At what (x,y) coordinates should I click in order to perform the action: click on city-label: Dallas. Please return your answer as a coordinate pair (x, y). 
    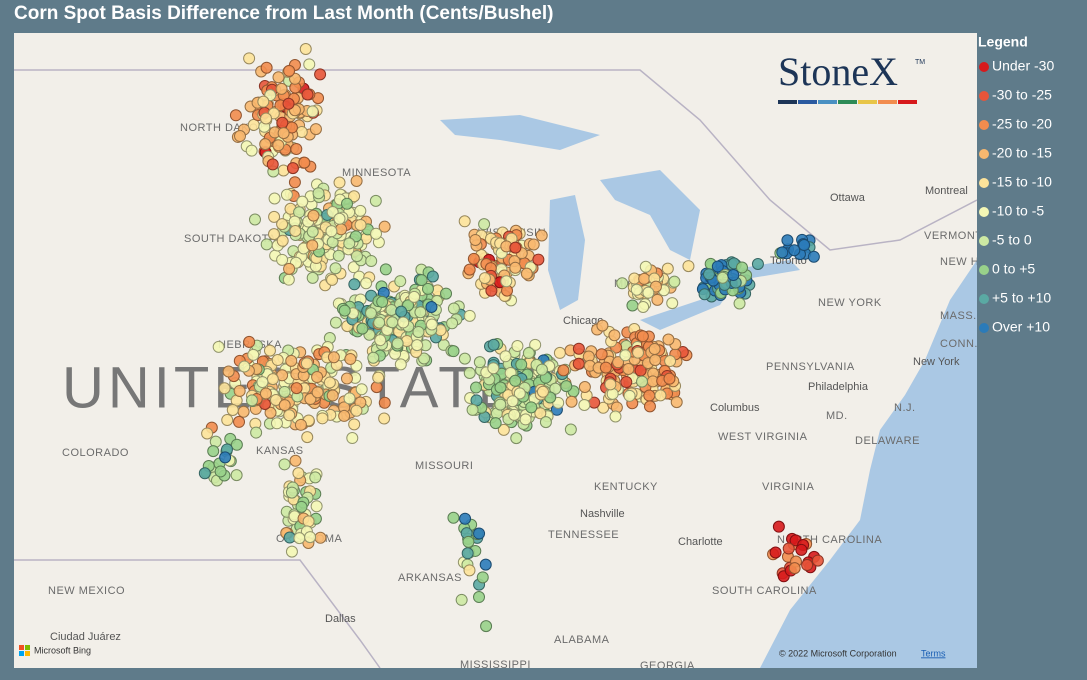
    Looking at the image, I should click on (340, 619).